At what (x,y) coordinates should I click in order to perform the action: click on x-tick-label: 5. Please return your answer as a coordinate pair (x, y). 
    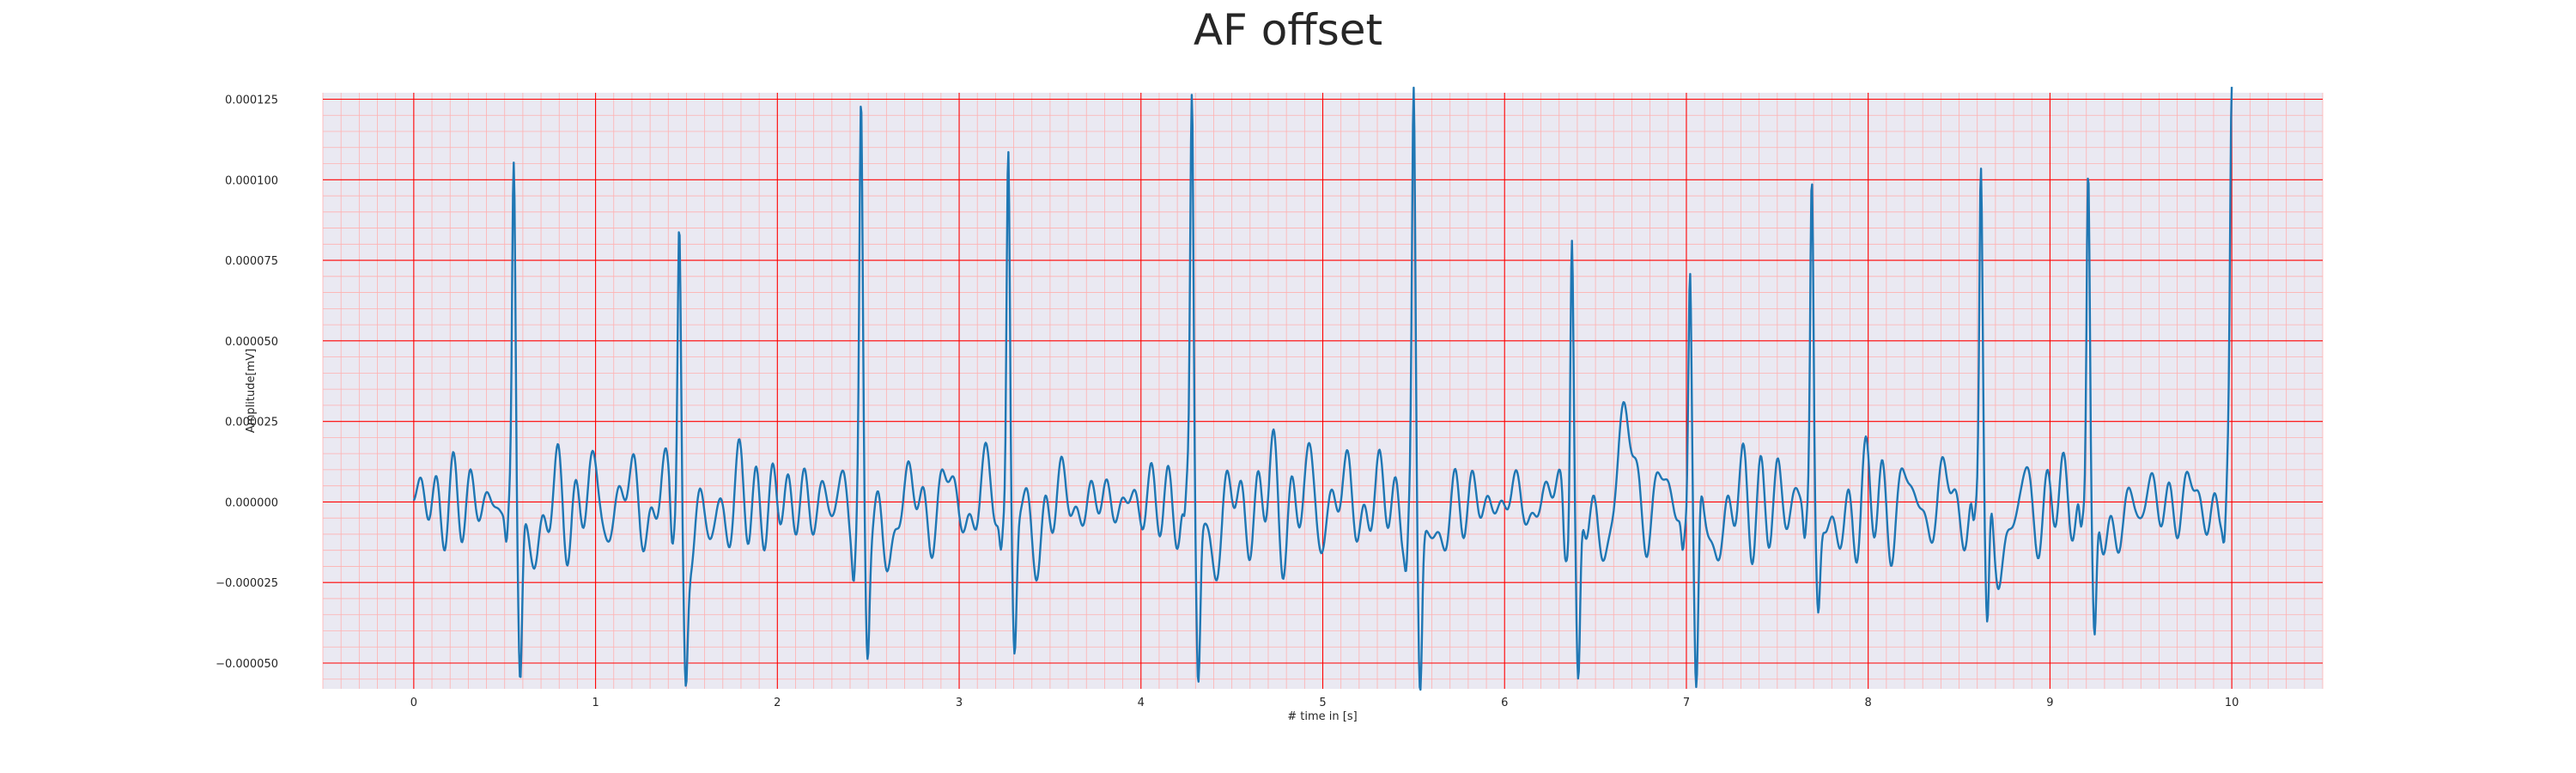
    Looking at the image, I should click on (1323, 703).